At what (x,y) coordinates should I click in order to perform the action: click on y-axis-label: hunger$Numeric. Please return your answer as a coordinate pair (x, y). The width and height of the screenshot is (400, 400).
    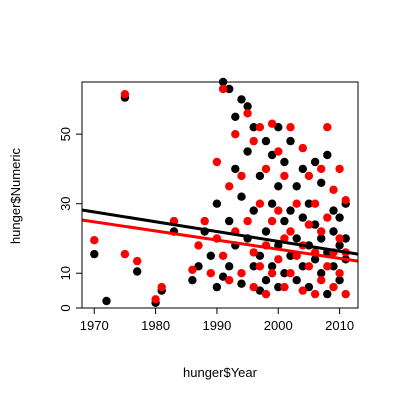
    Looking at the image, I should click on (15, 195).